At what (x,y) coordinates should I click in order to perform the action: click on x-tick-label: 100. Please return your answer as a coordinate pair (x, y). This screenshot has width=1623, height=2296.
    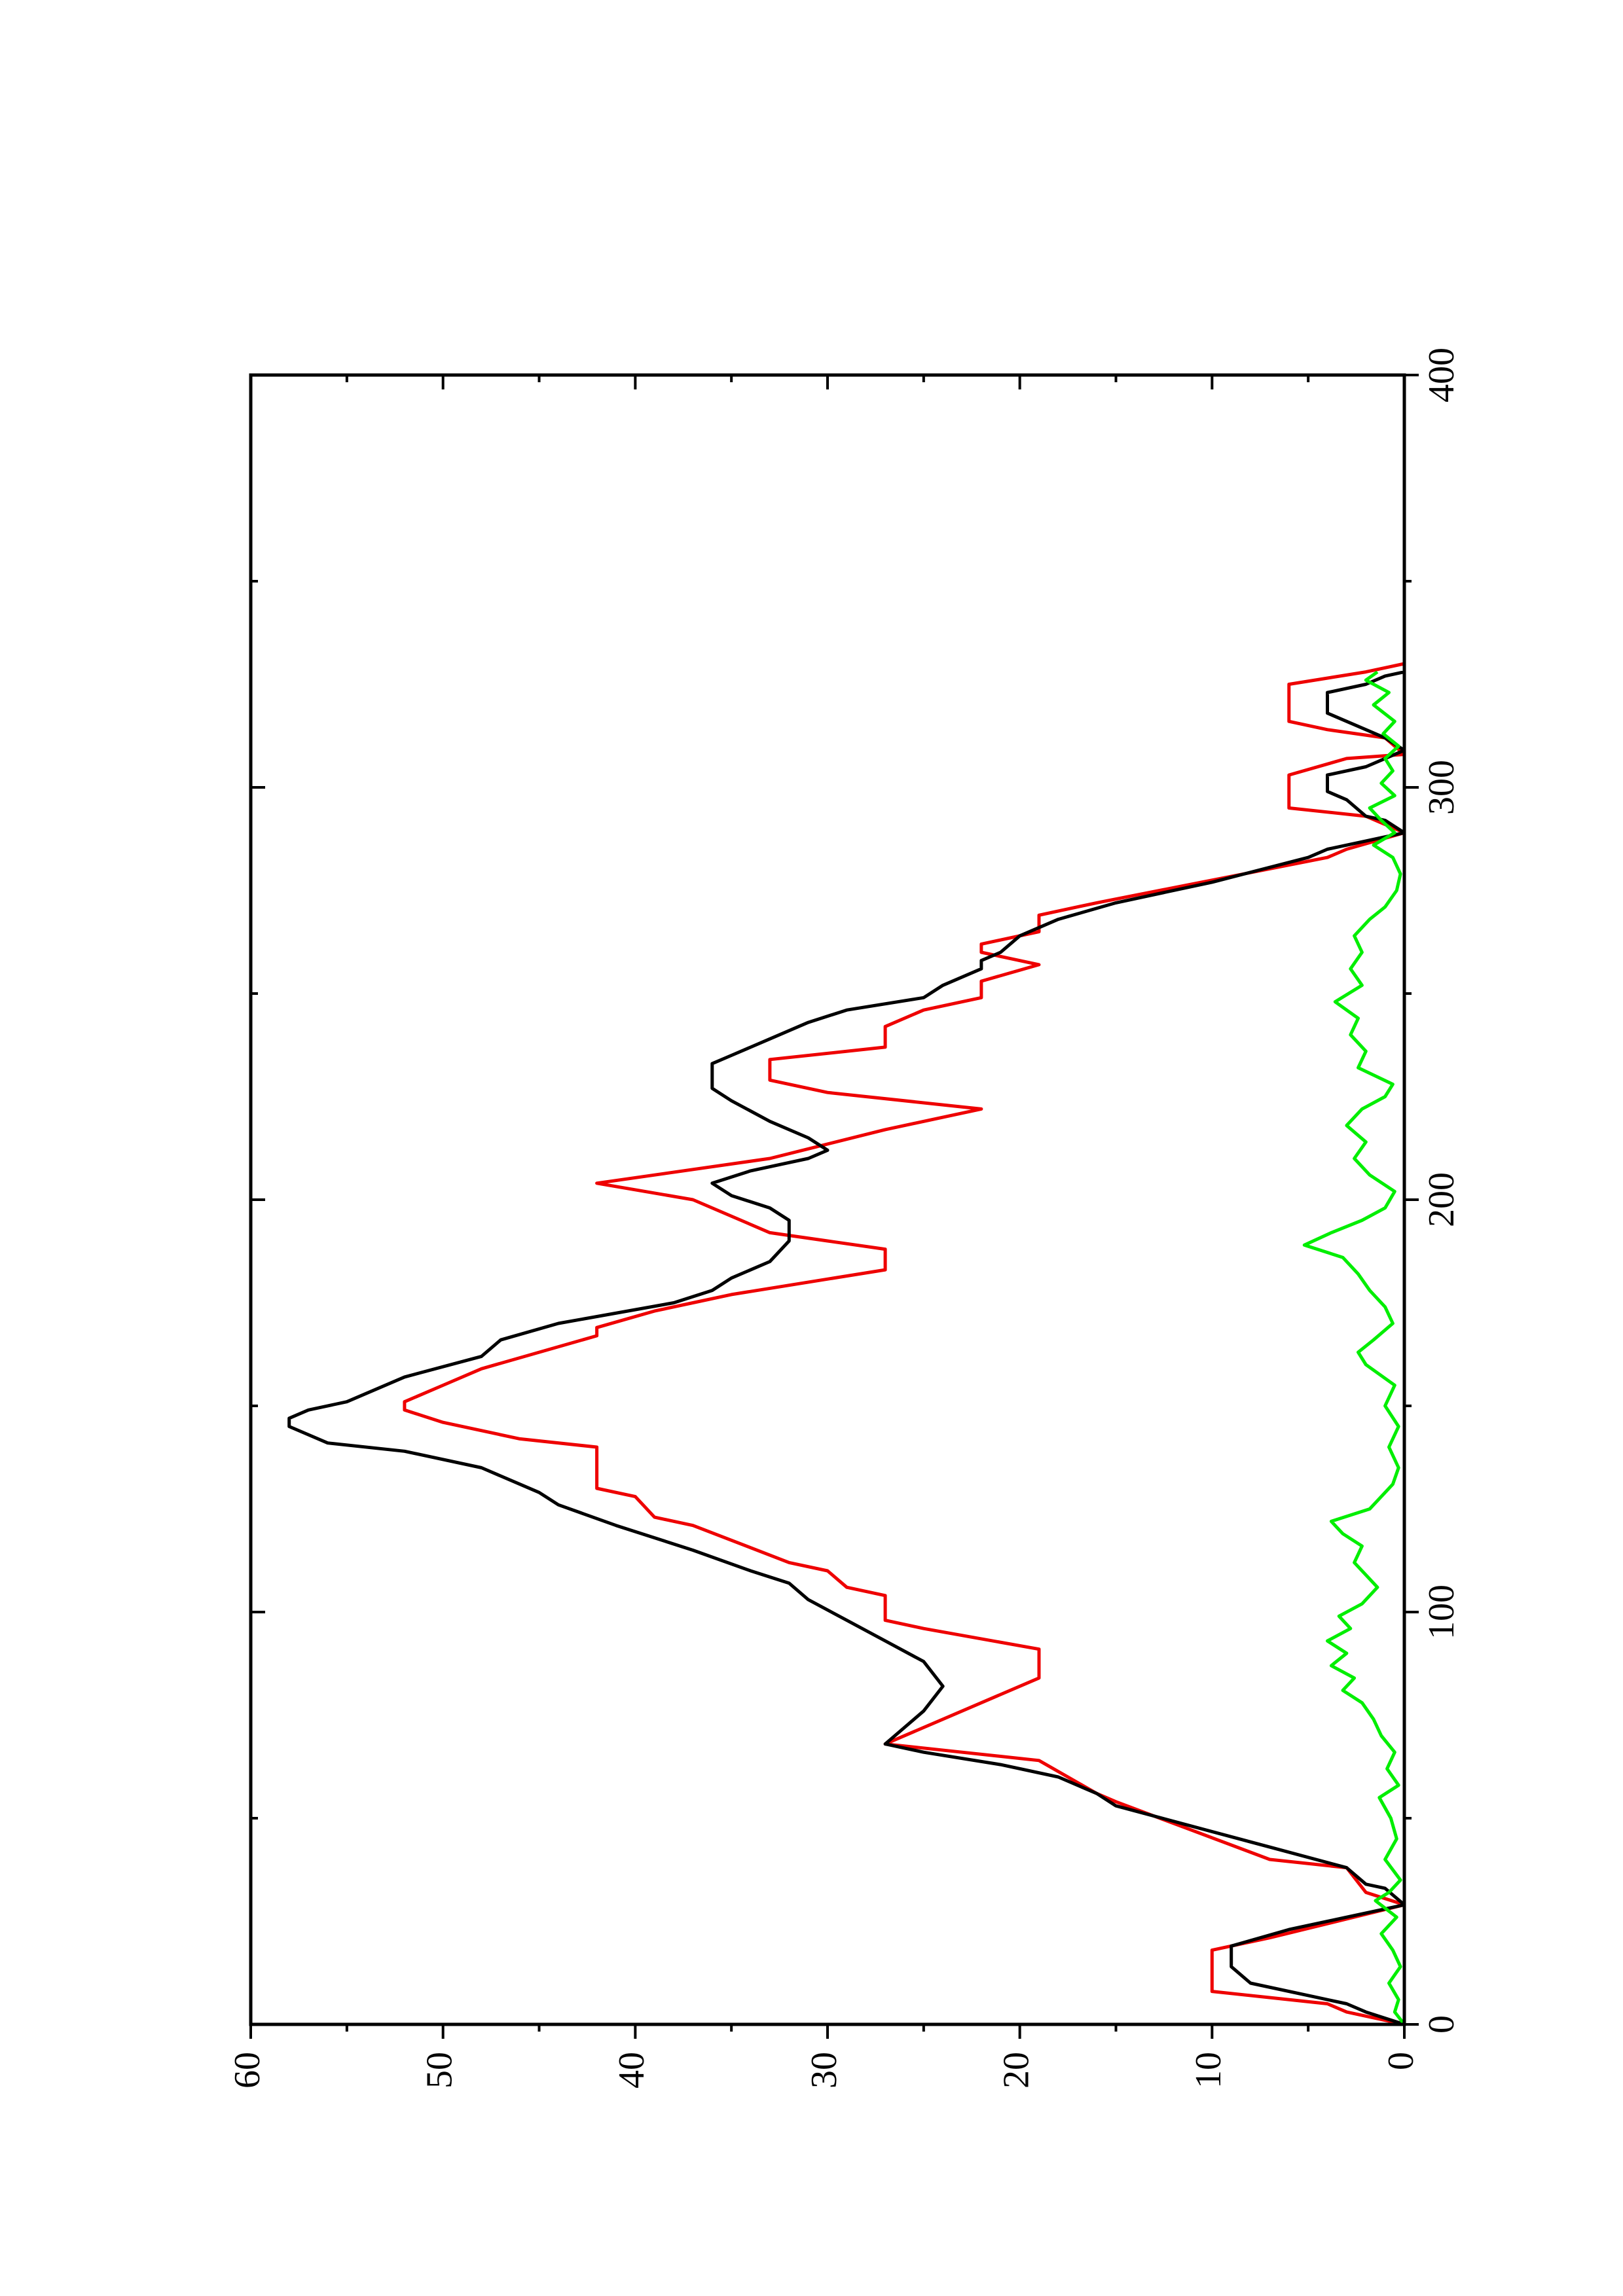
    Looking at the image, I should click on (1441, 1612).